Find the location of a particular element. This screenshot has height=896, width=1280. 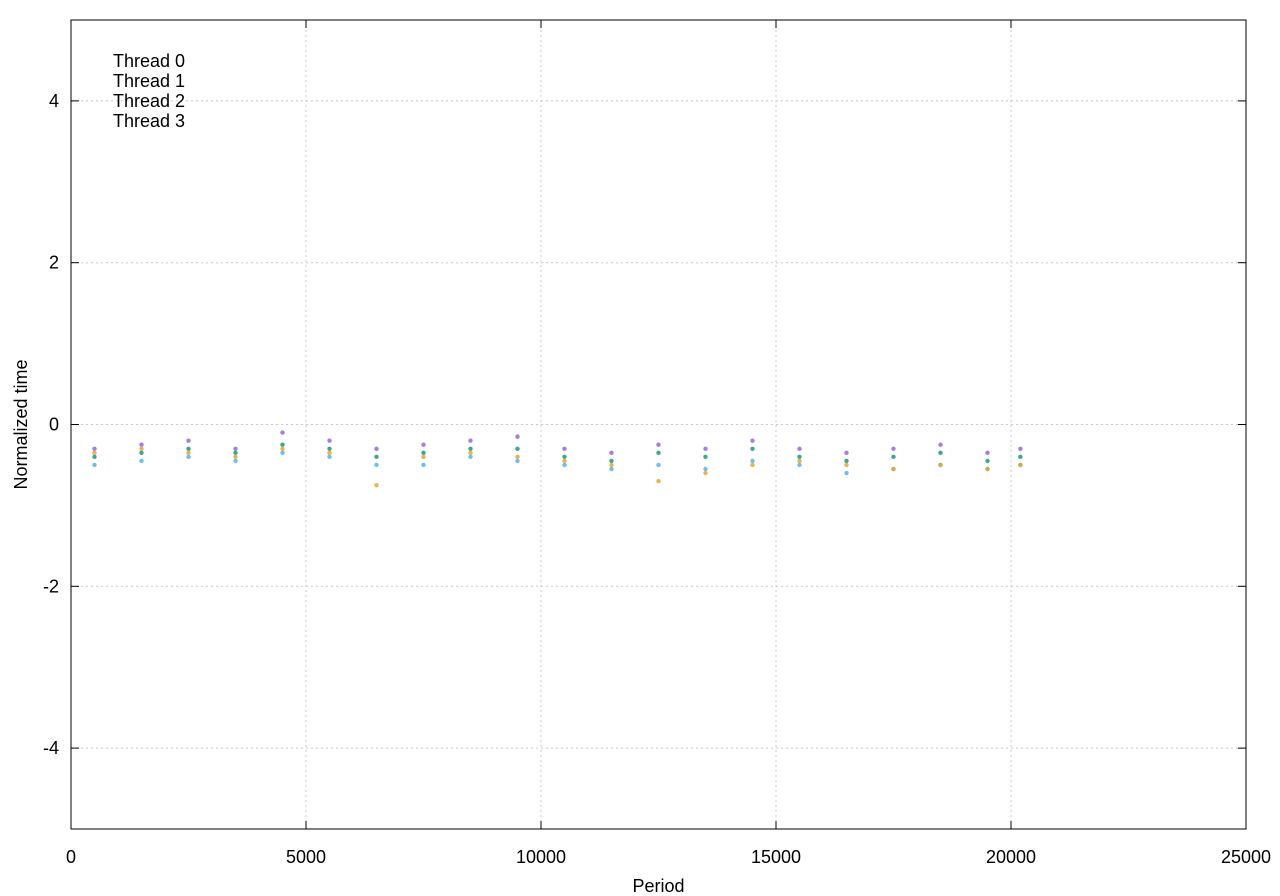

legend-entry-thread-0: Thread 0 is located at coordinates (149, 61).